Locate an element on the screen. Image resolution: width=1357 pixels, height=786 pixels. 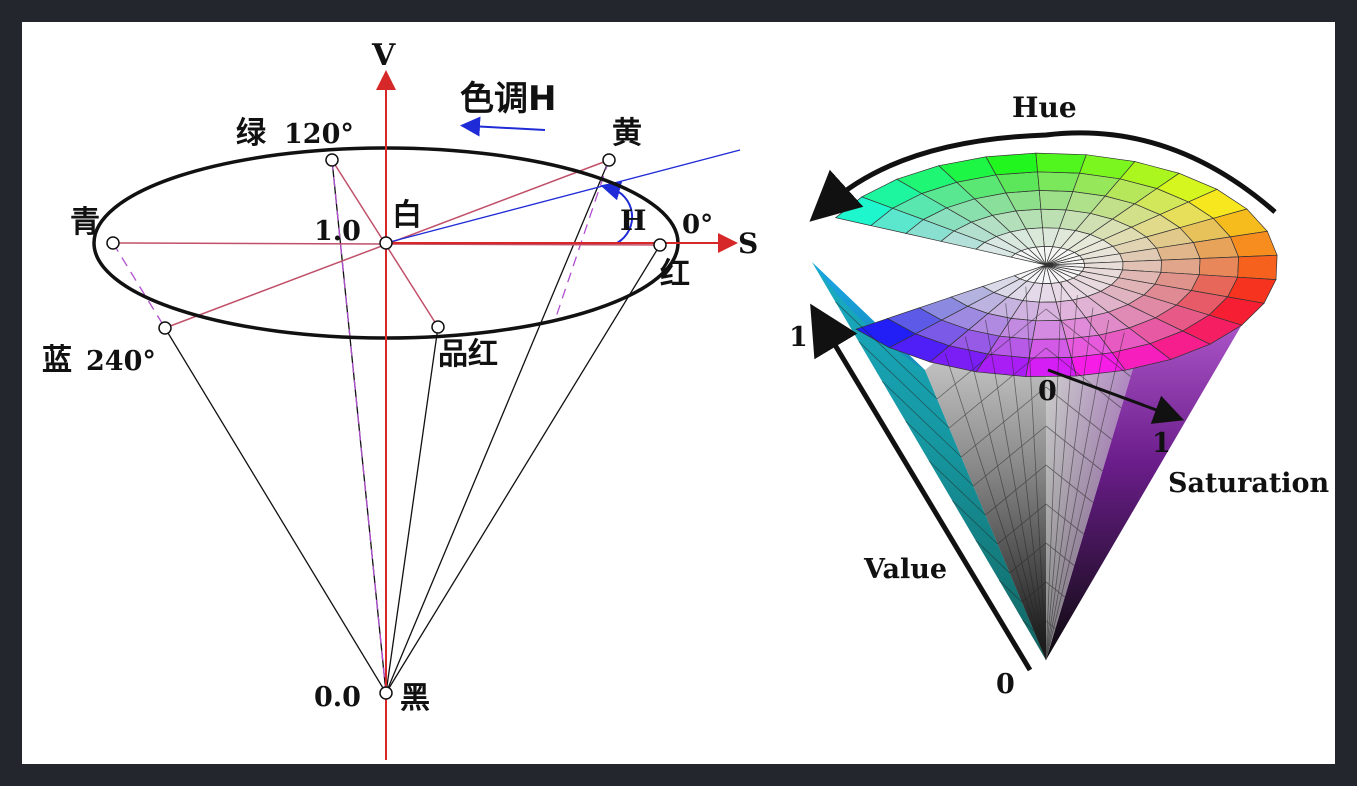
saturation-end-label: 1 is located at coordinates (1161, 443).